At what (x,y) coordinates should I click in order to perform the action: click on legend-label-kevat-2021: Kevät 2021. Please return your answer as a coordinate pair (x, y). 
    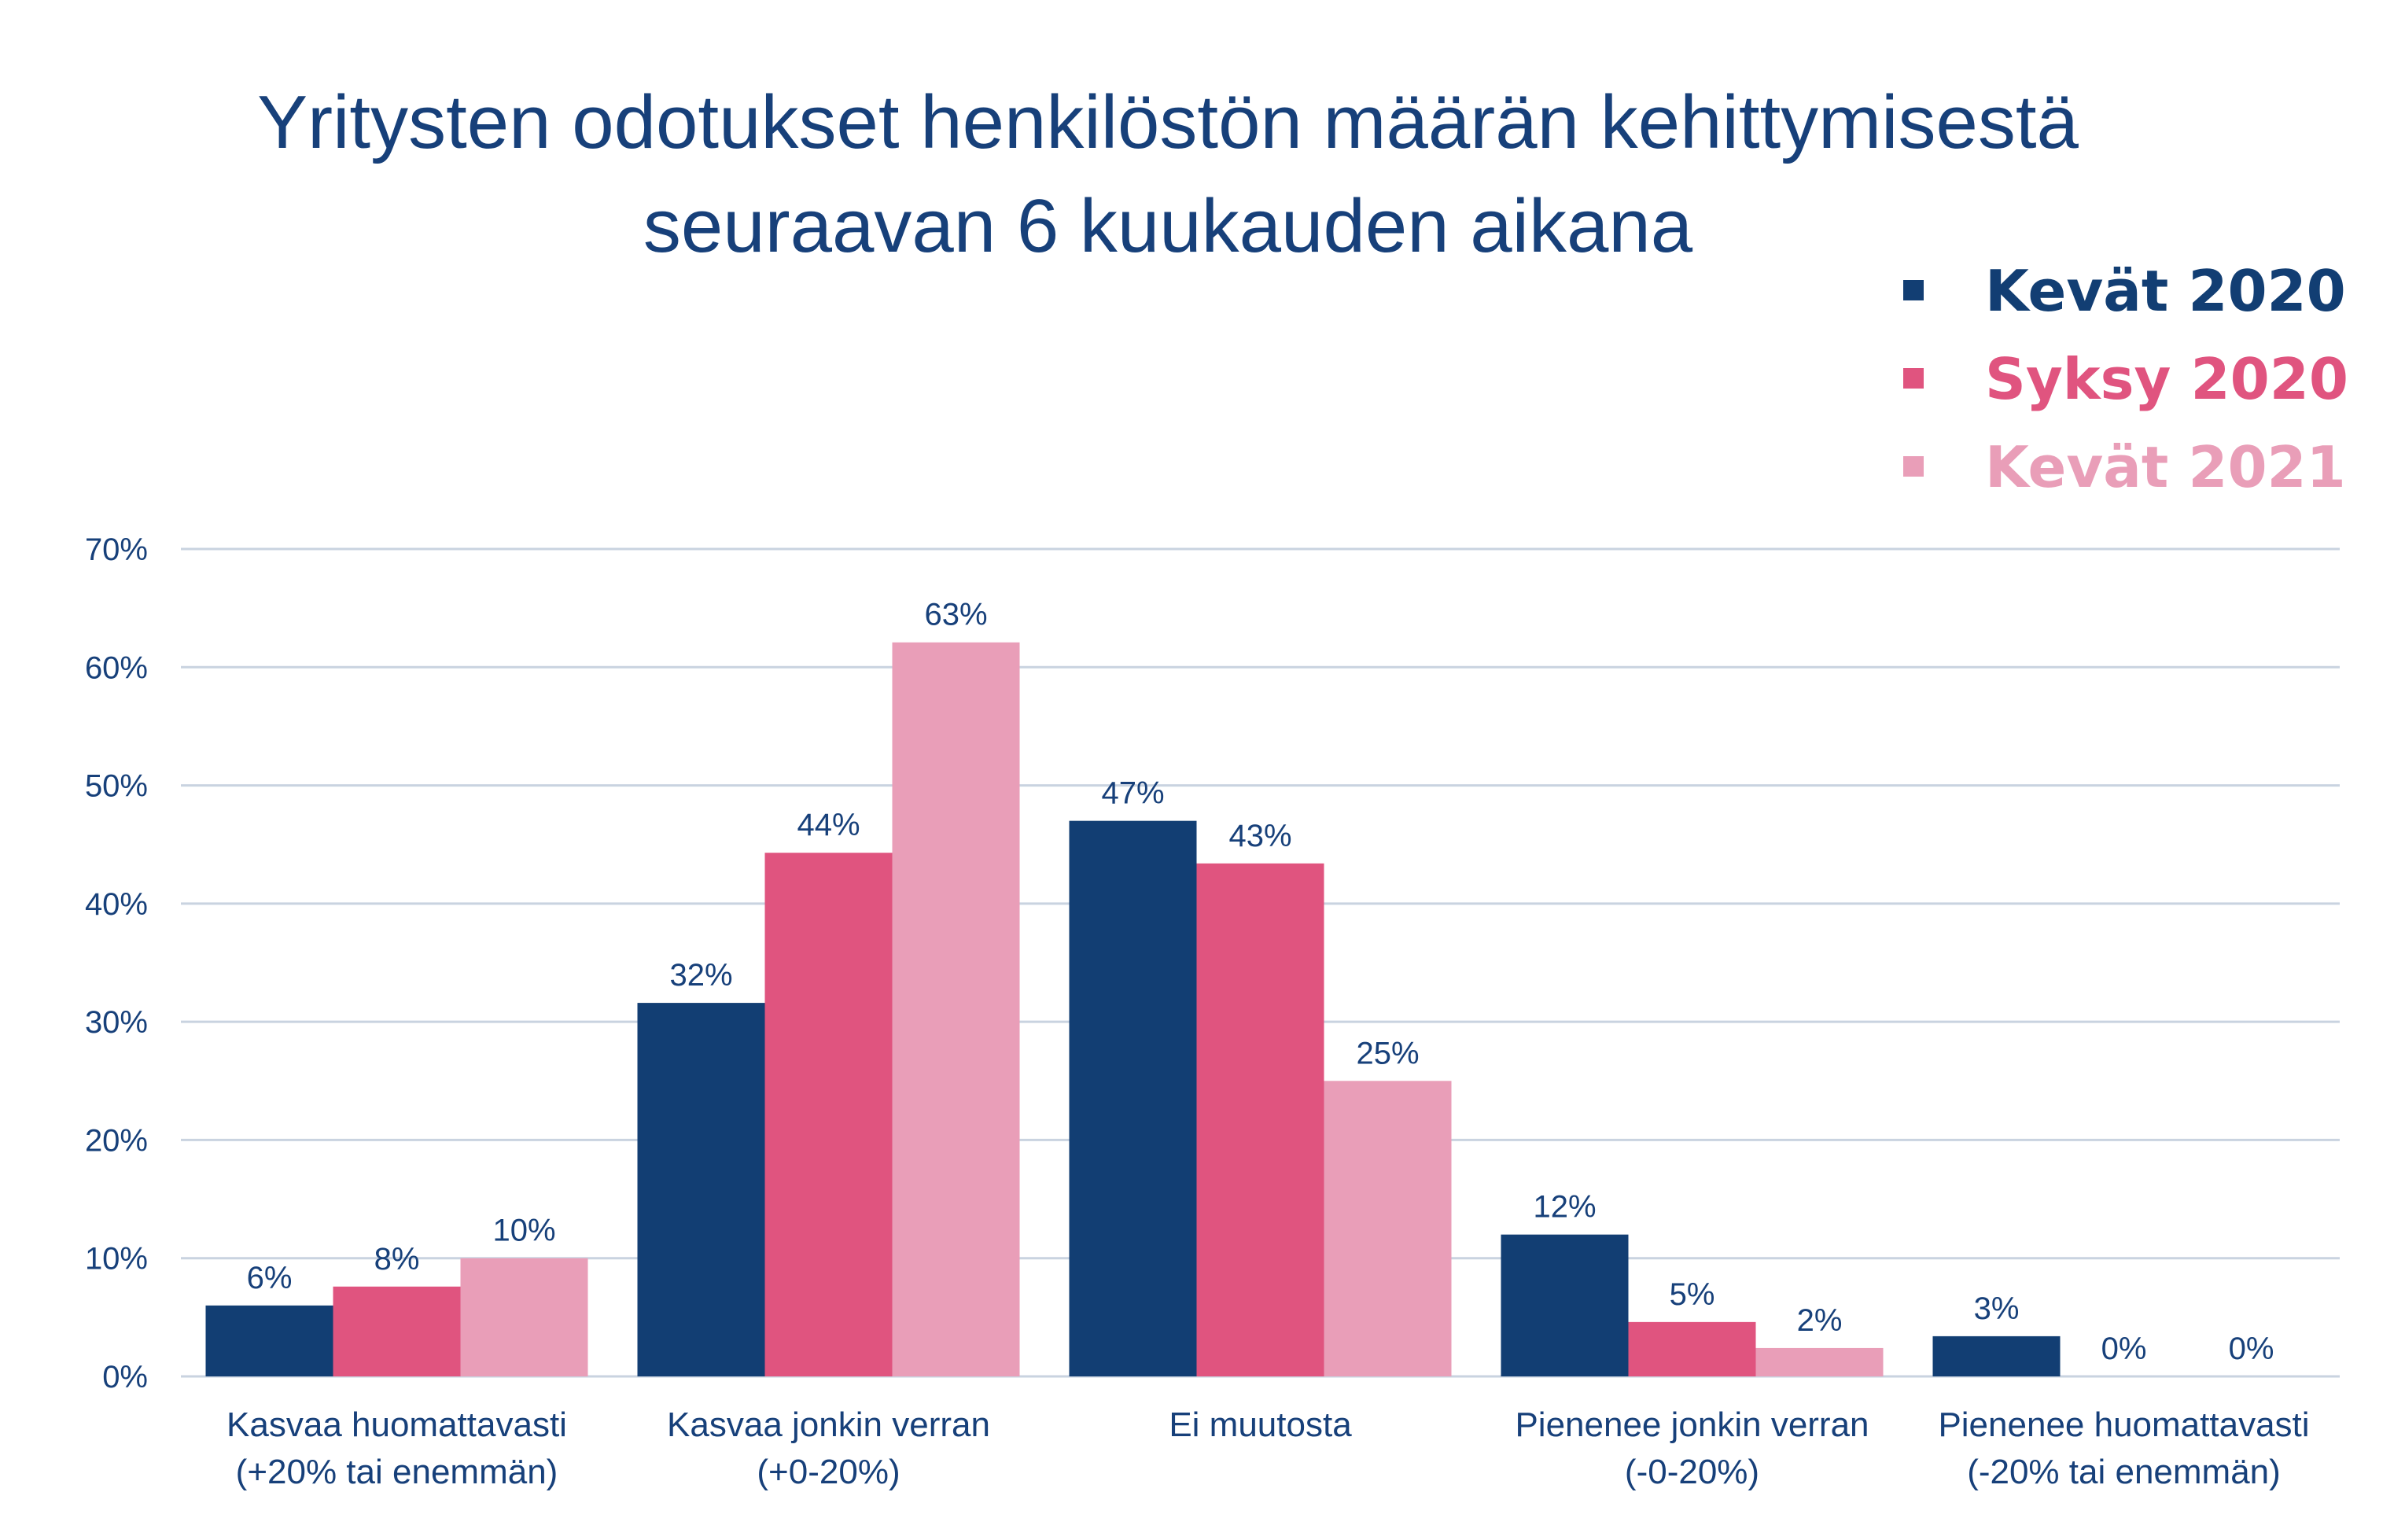
    Looking at the image, I should click on (2165, 467).